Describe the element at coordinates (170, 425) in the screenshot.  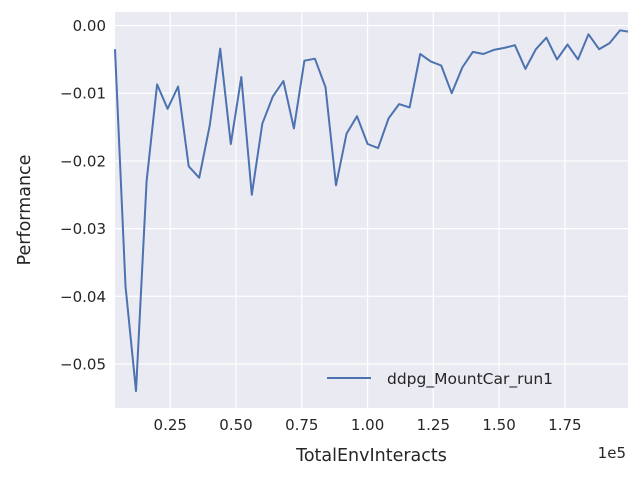
I see `x-tick-label: 0.25` at that location.